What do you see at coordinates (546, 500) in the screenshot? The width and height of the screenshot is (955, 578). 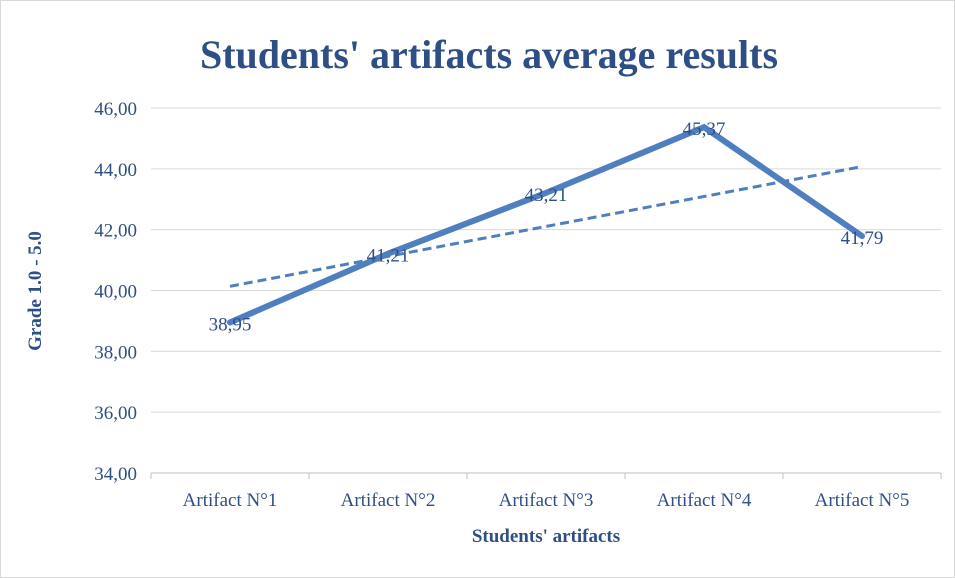 I see `x-tick-label: Artifact N°3` at bounding box center [546, 500].